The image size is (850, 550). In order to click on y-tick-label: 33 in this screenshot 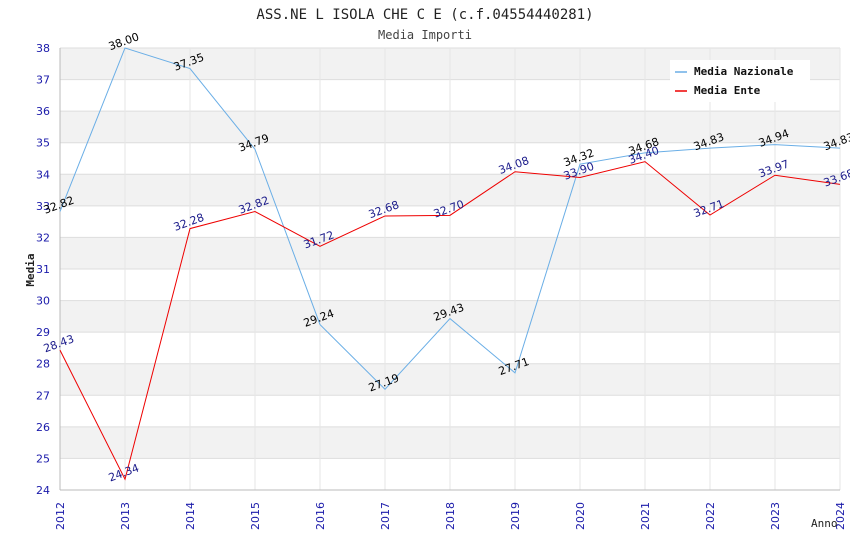, I will do `click(43, 206)`.